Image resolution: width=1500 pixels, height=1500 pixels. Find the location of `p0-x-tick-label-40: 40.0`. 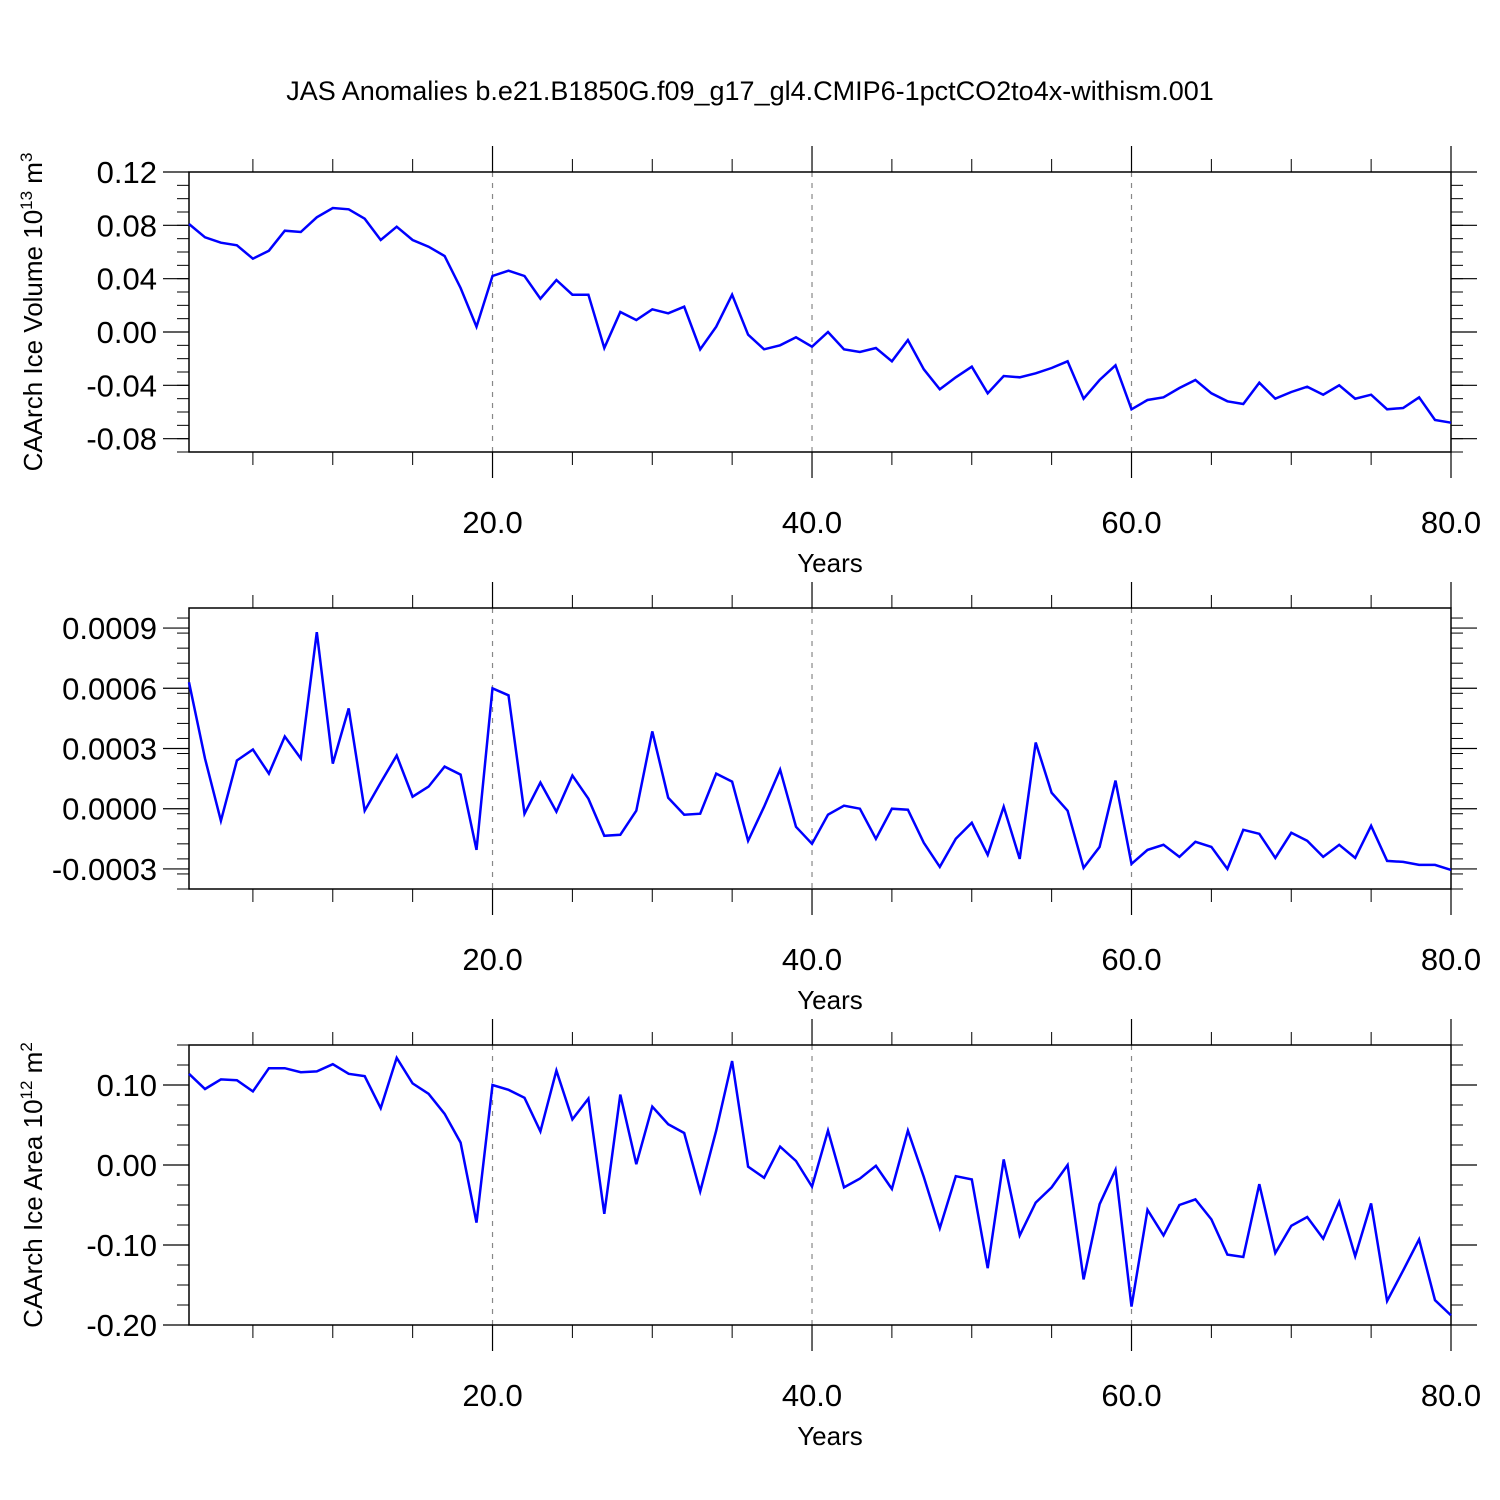

p0-x-tick-label-40: 40.0 is located at coordinates (812, 522).